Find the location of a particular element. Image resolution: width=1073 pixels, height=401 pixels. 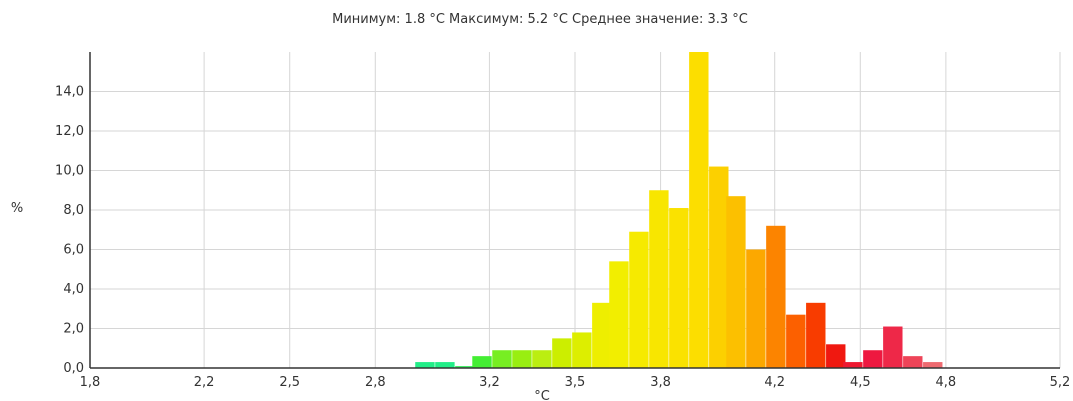

y-axis-label: % is located at coordinates (17, 208).